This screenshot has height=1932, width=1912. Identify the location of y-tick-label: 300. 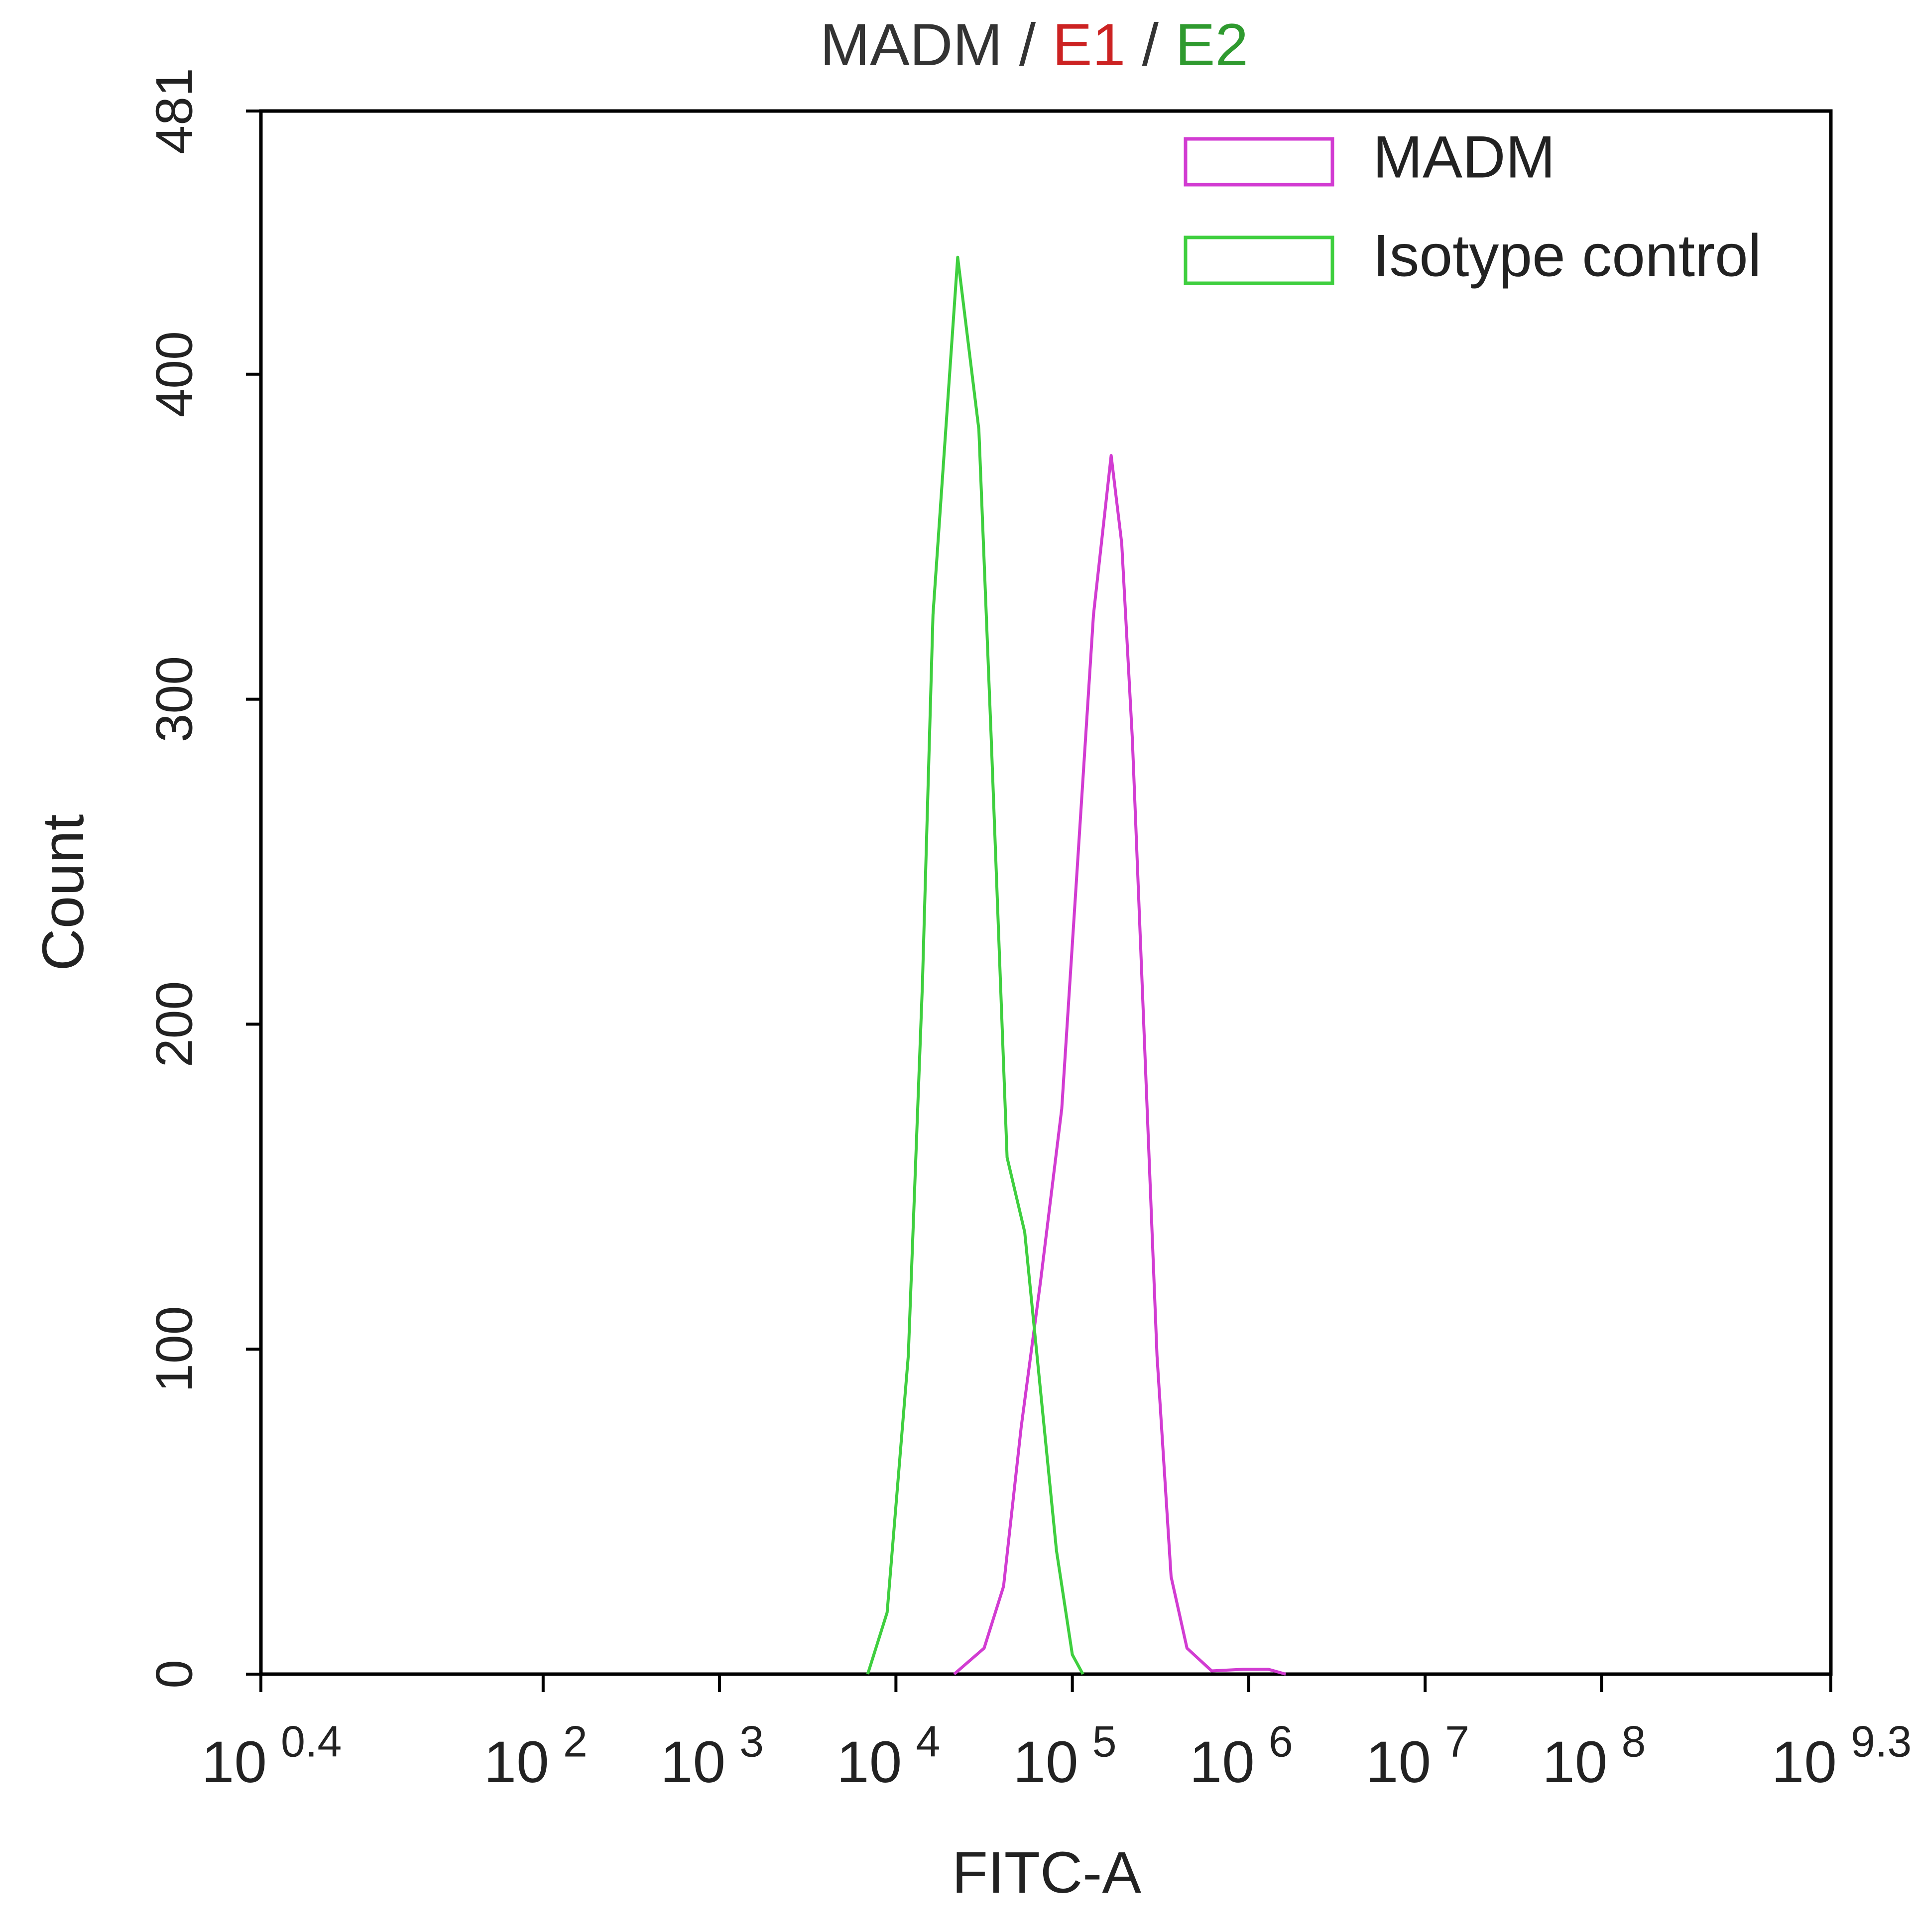
(174, 699).